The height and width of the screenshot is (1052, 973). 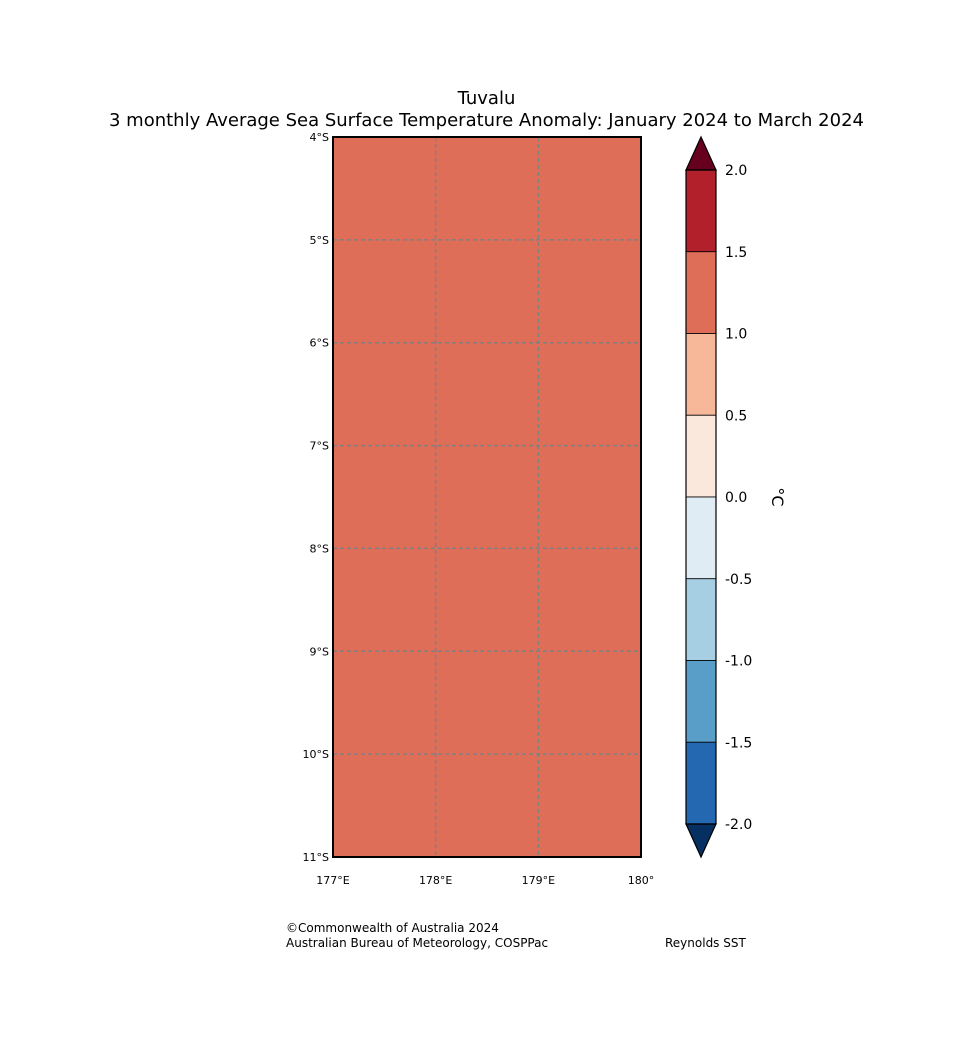 I want to click on colorbar-tick-label: -2.0, so click(x=738, y=825).